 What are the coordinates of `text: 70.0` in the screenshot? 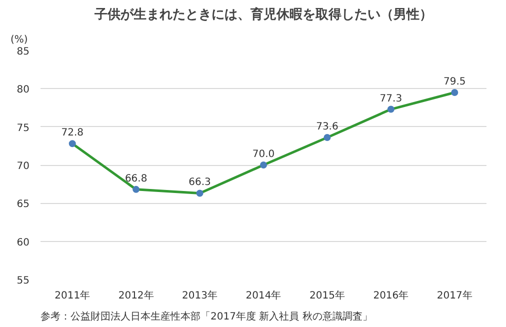 It's located at (263, 154).